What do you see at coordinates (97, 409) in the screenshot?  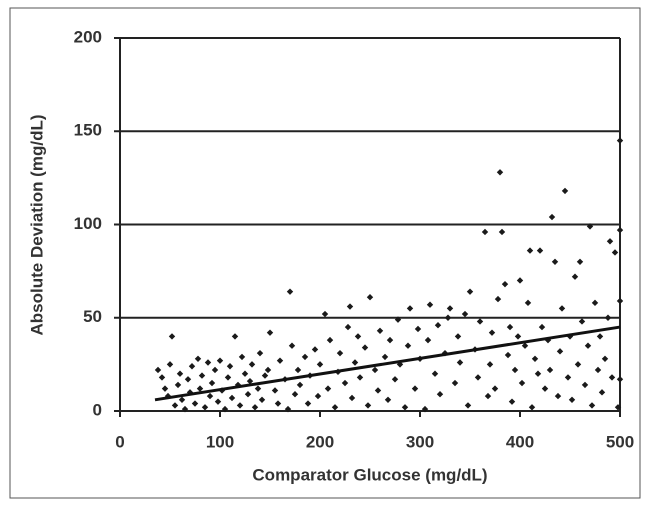 I see `y-tick-label: 0` at bounding box center [97, 409].